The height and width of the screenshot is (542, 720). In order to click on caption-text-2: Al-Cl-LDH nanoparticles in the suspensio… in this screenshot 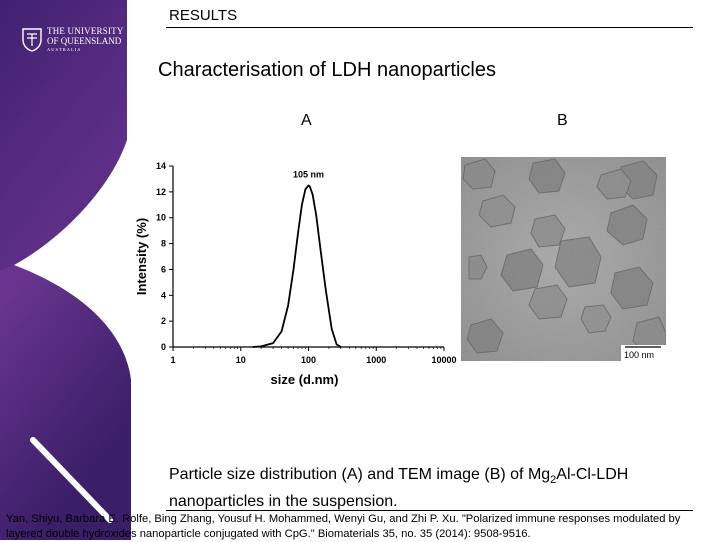, I will do `click(399, 488)`.